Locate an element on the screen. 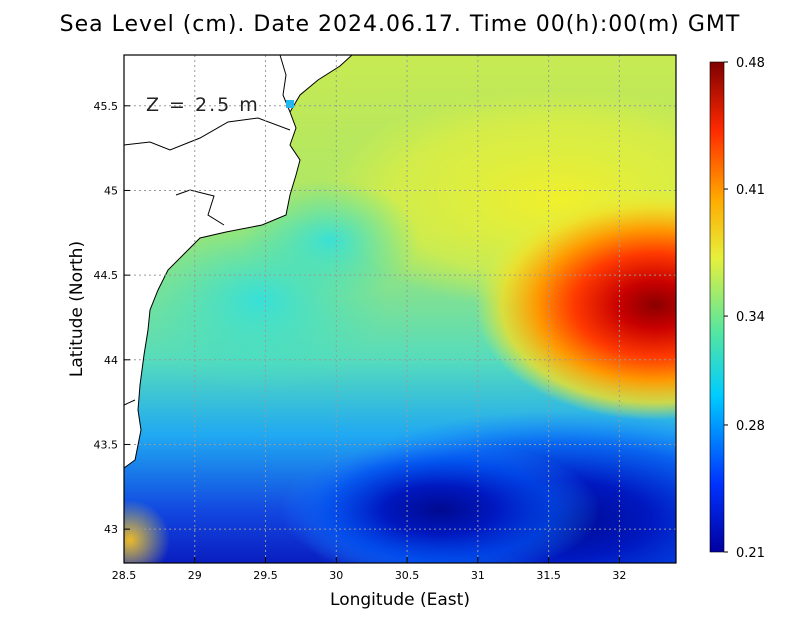 The width and height of the screenshot is (800, 618). y-tick-label: 45.5 is located at coordinates (106, 106).